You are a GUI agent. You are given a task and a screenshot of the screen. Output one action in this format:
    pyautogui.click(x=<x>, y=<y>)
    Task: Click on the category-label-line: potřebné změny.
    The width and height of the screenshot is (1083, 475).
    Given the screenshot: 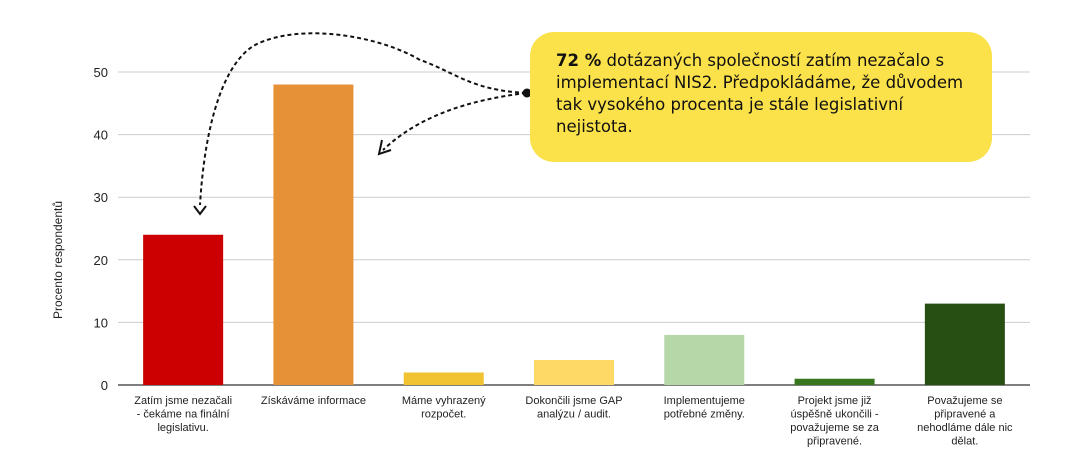 What is the action you would take?
    pyautogui.click(x=704, y=415)
    